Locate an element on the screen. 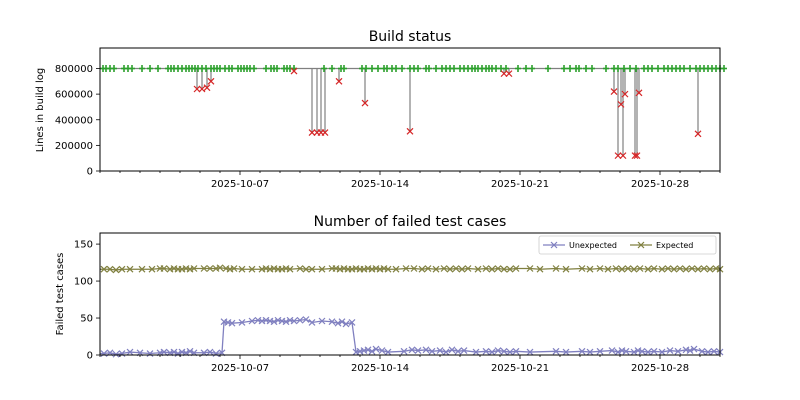 This screenshot has height=400, width=800. legend: Unexpected Expected is located at coordinates (627, 245).